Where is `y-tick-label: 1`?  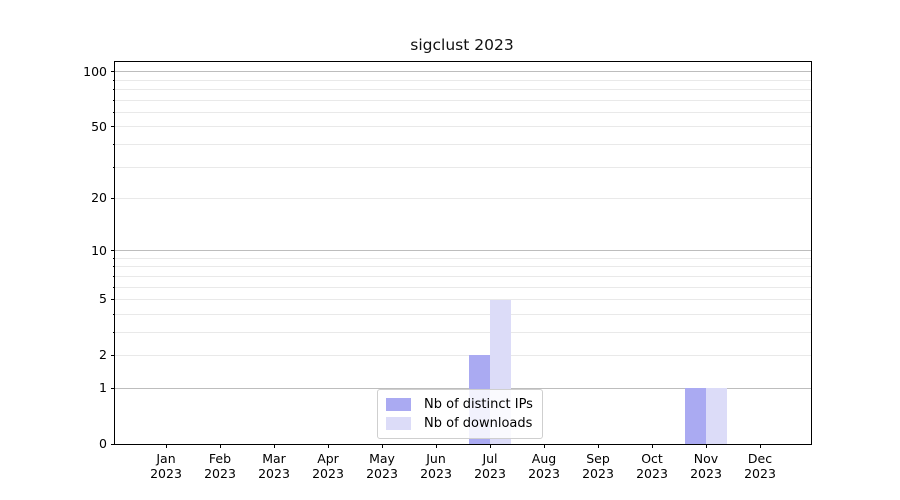
y-tick-label: 1 is located at coordinates (103, 387).